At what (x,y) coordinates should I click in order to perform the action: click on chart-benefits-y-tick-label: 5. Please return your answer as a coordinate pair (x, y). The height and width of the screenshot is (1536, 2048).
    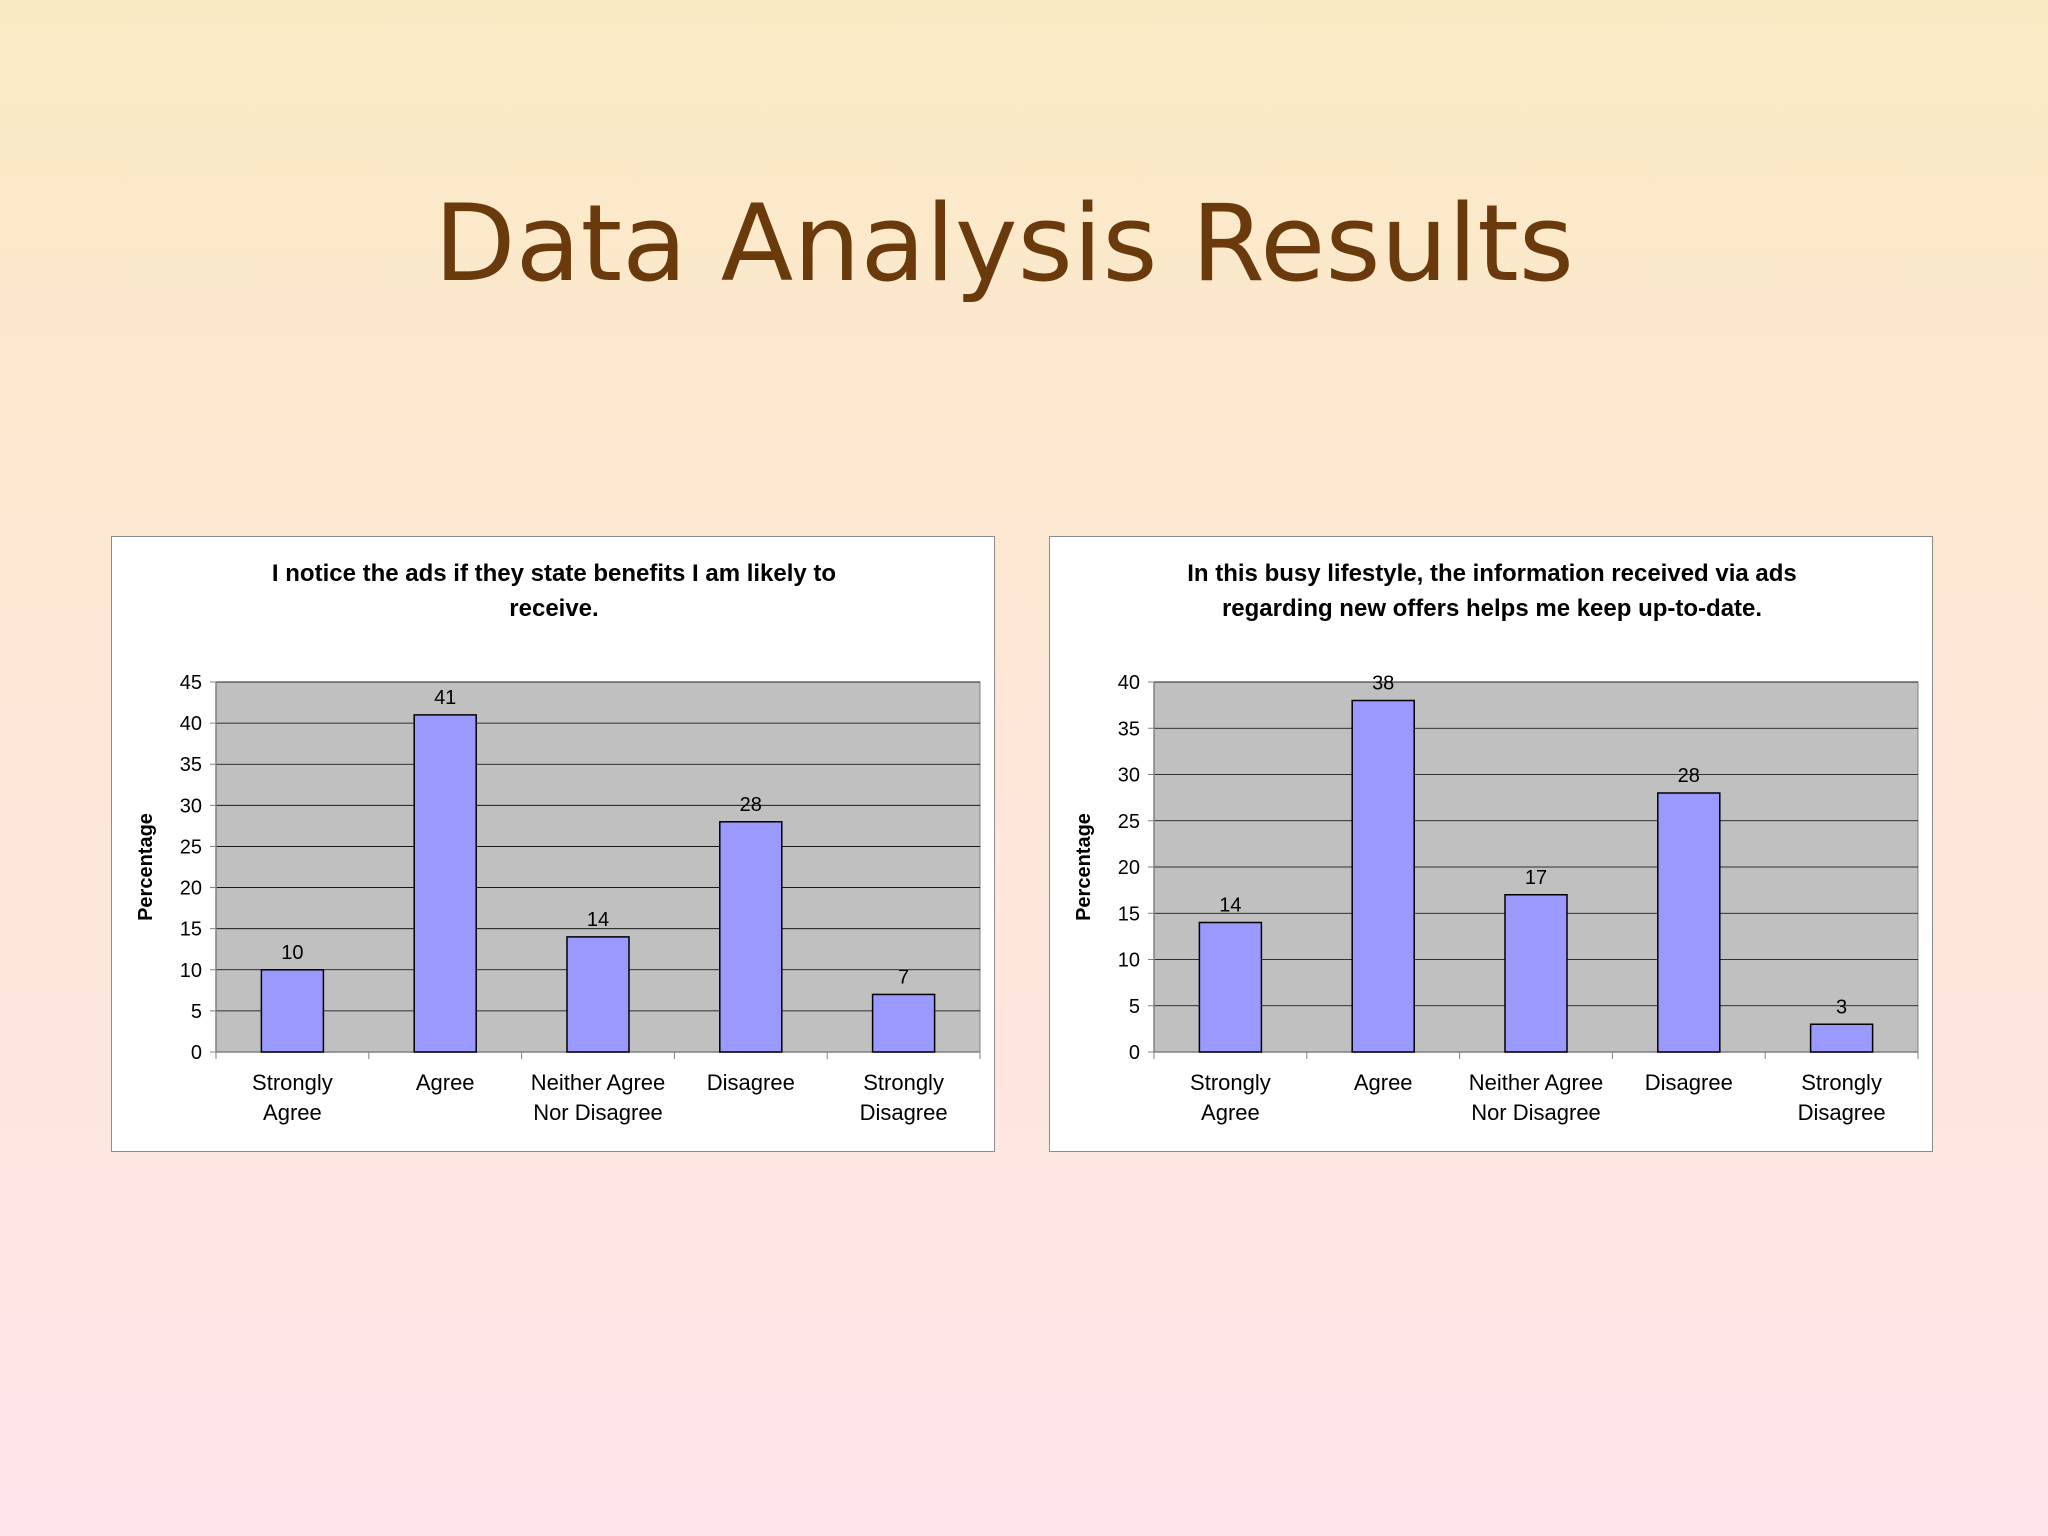
    Looking at the image, I should click on (196, 1012).